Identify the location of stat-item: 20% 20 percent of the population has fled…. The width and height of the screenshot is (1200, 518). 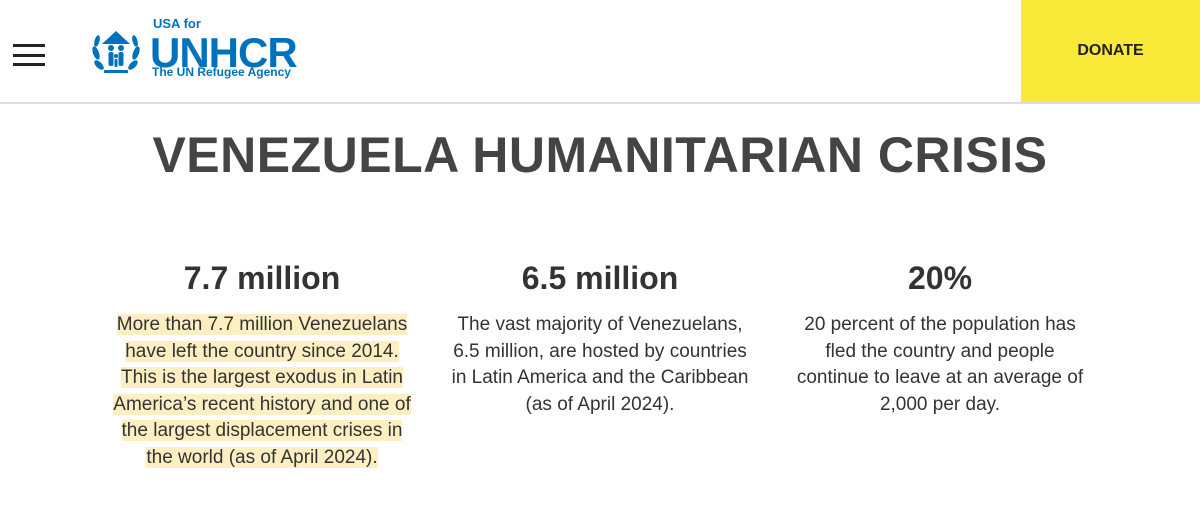
(940, 337).